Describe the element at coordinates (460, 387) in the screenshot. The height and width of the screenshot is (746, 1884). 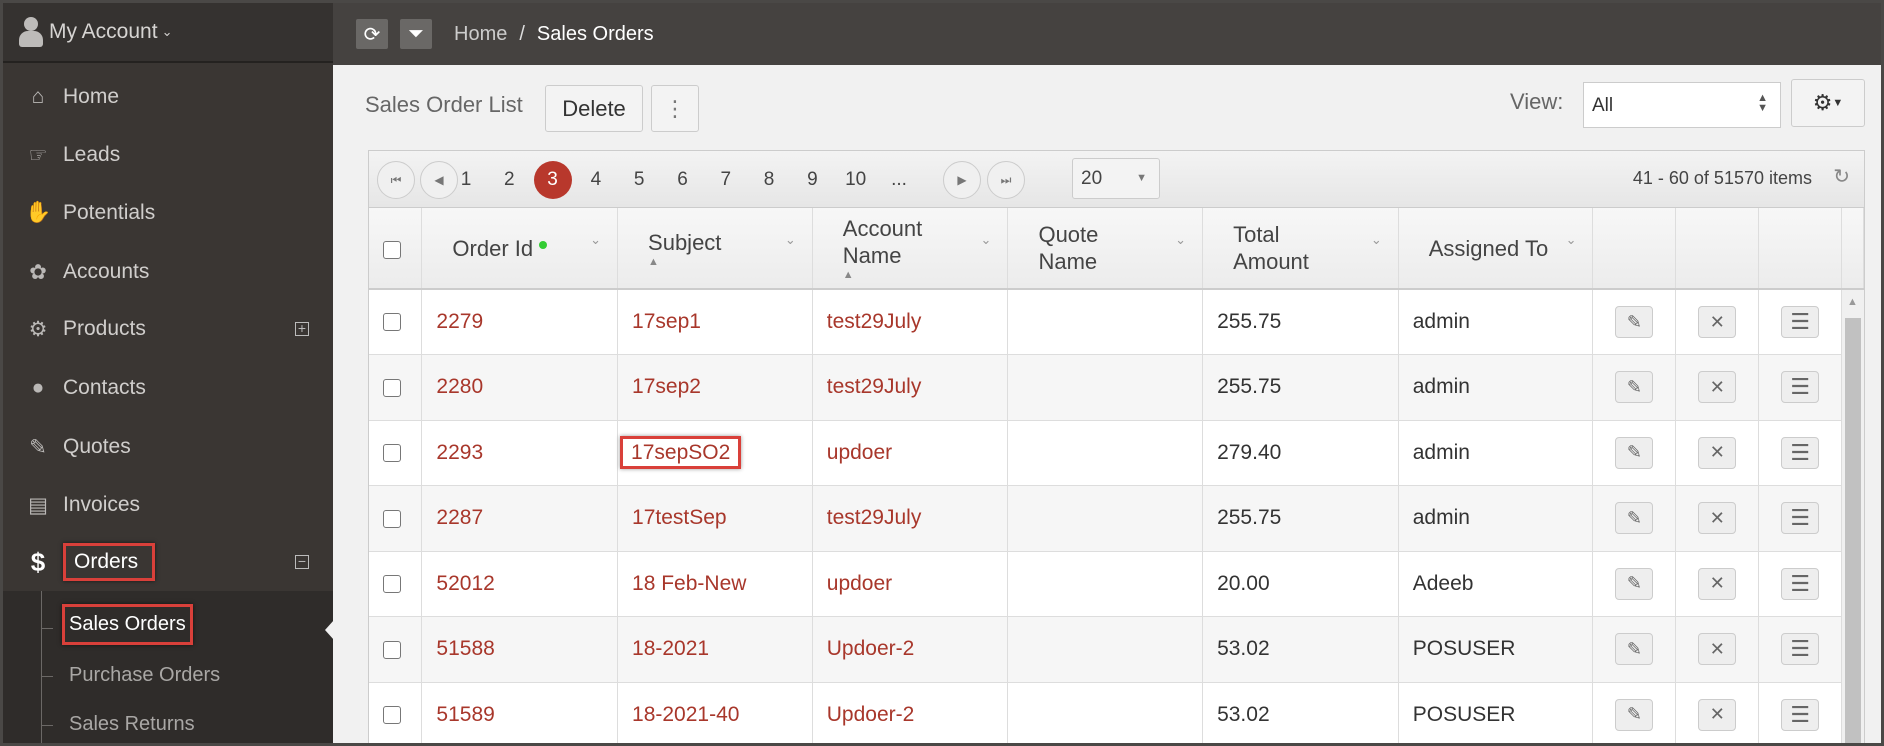
I see `order-id-link: 2280` at that location.